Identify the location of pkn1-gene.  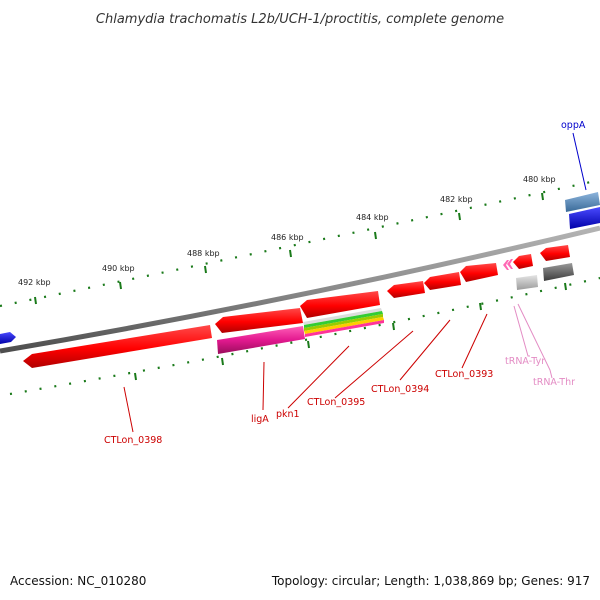
(340, 304).